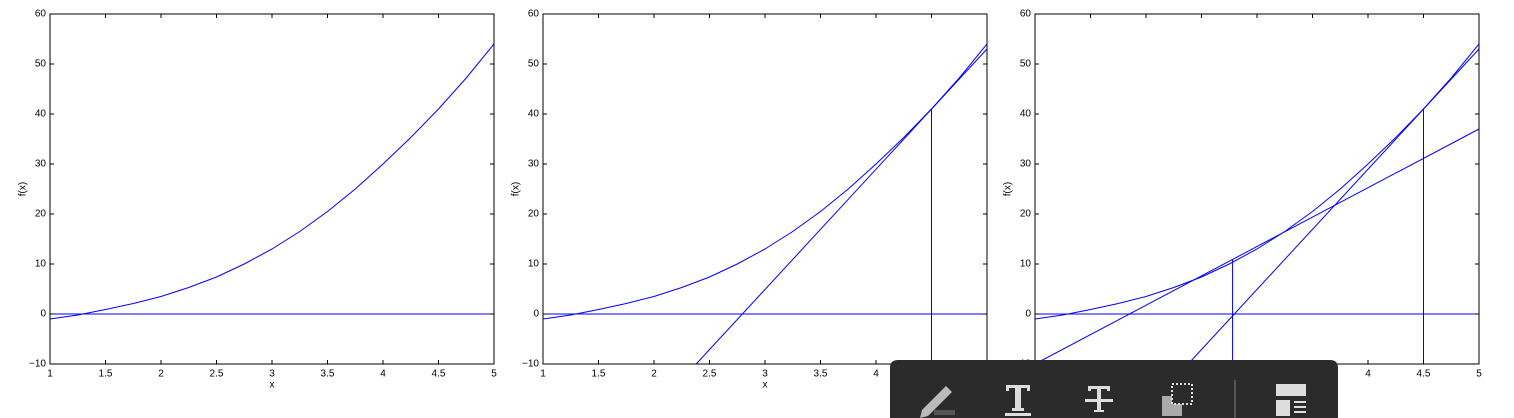 The image size is (1514, 418). Describe the element at coordinates (944, 412) in the screenshot. I see `pen-underline` at that location.